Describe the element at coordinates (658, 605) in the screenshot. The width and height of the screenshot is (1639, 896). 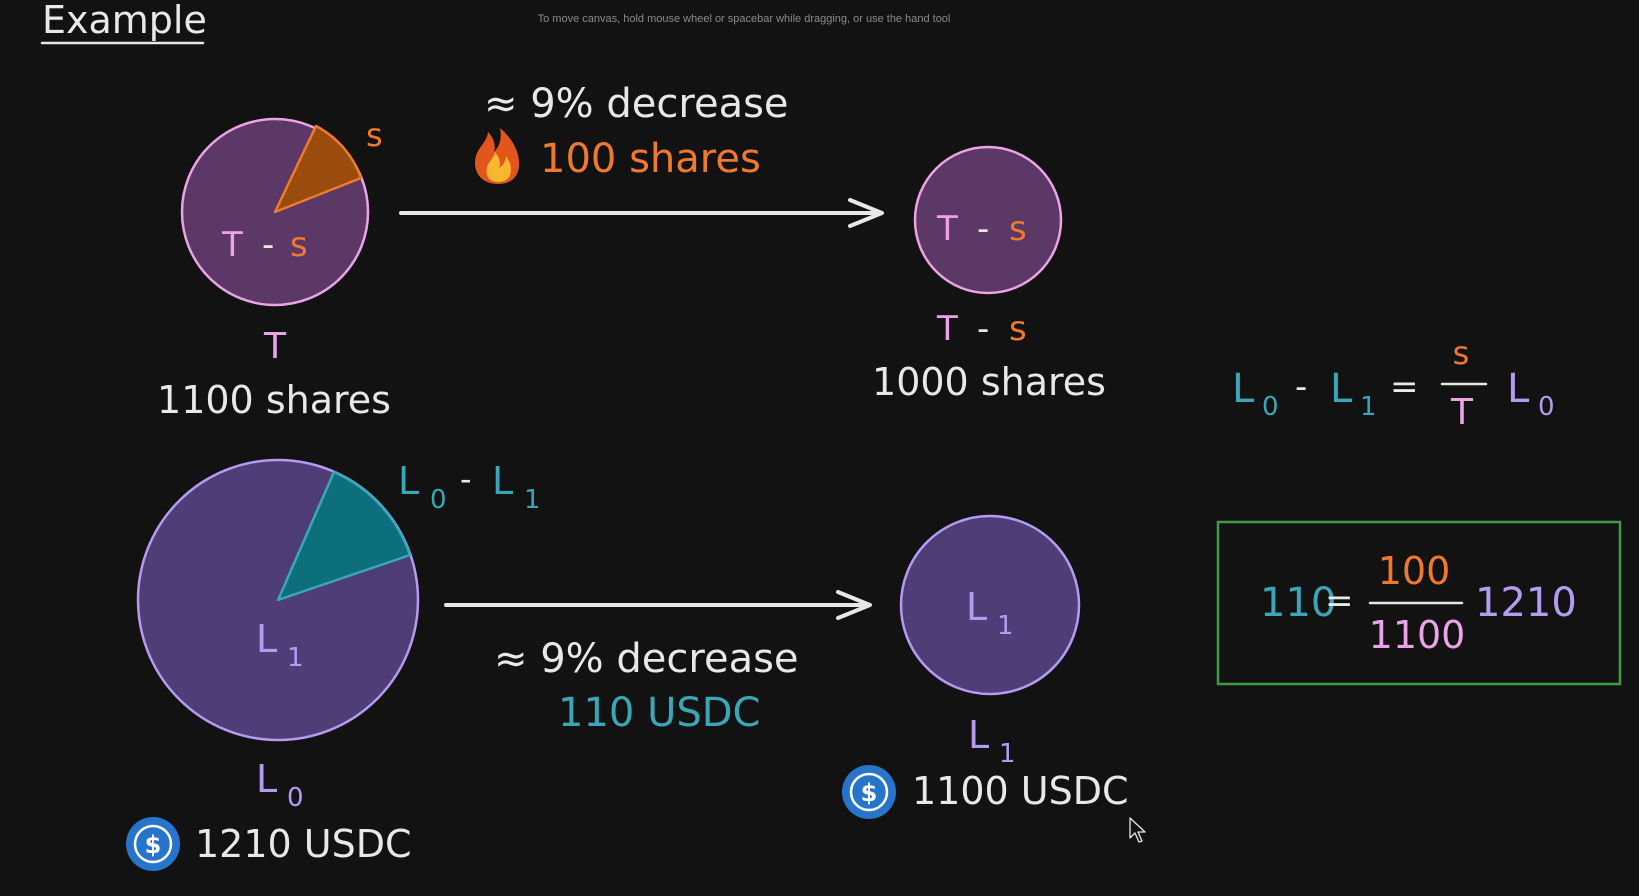
I see `usdc-arrow` at that location.